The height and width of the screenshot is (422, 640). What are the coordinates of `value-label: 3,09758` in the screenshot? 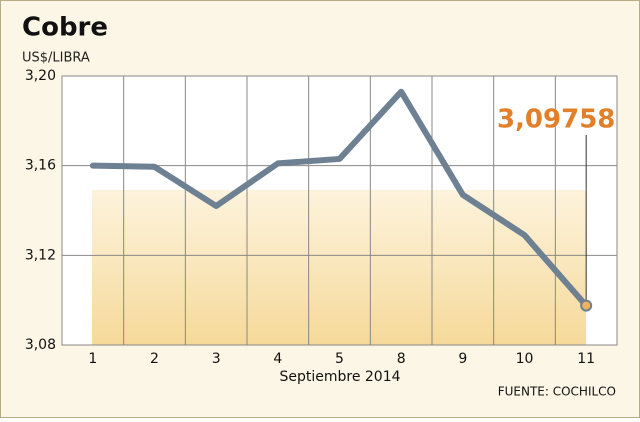 It's located at (556, 120).